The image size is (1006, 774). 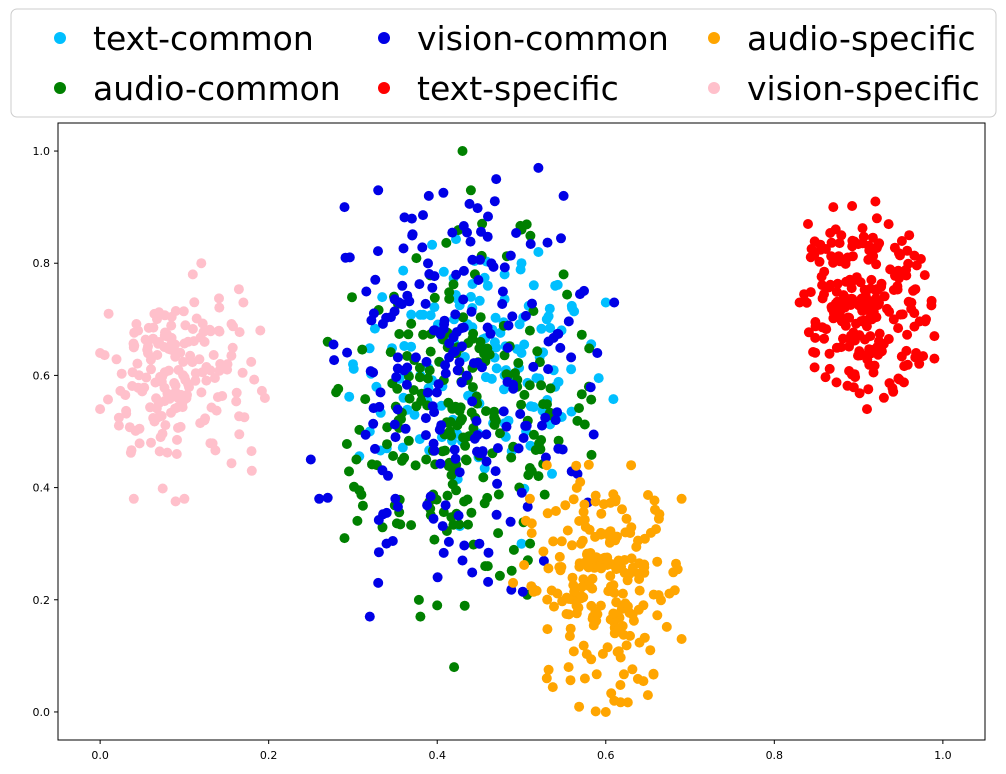 What do you see at coordinates (521, 751) in the screenshot?
I see `x-axis: 0.0 0.2 0.4 0.6 0.8 1.0` at bounding box center [521, 751].